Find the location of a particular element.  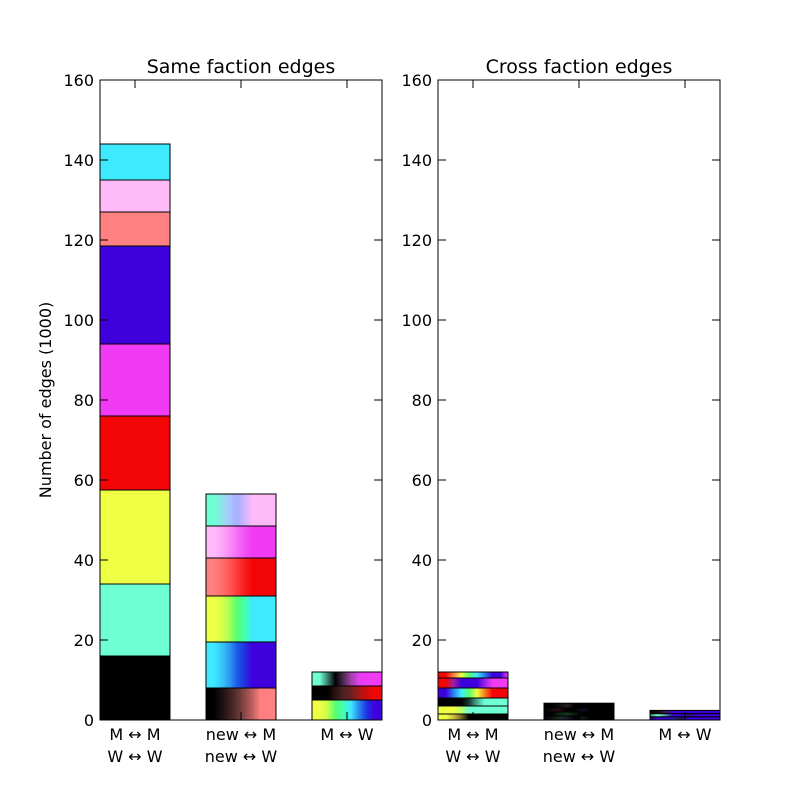

bar-segment-p0-b0-s1 is located at coordinates (135, 620).